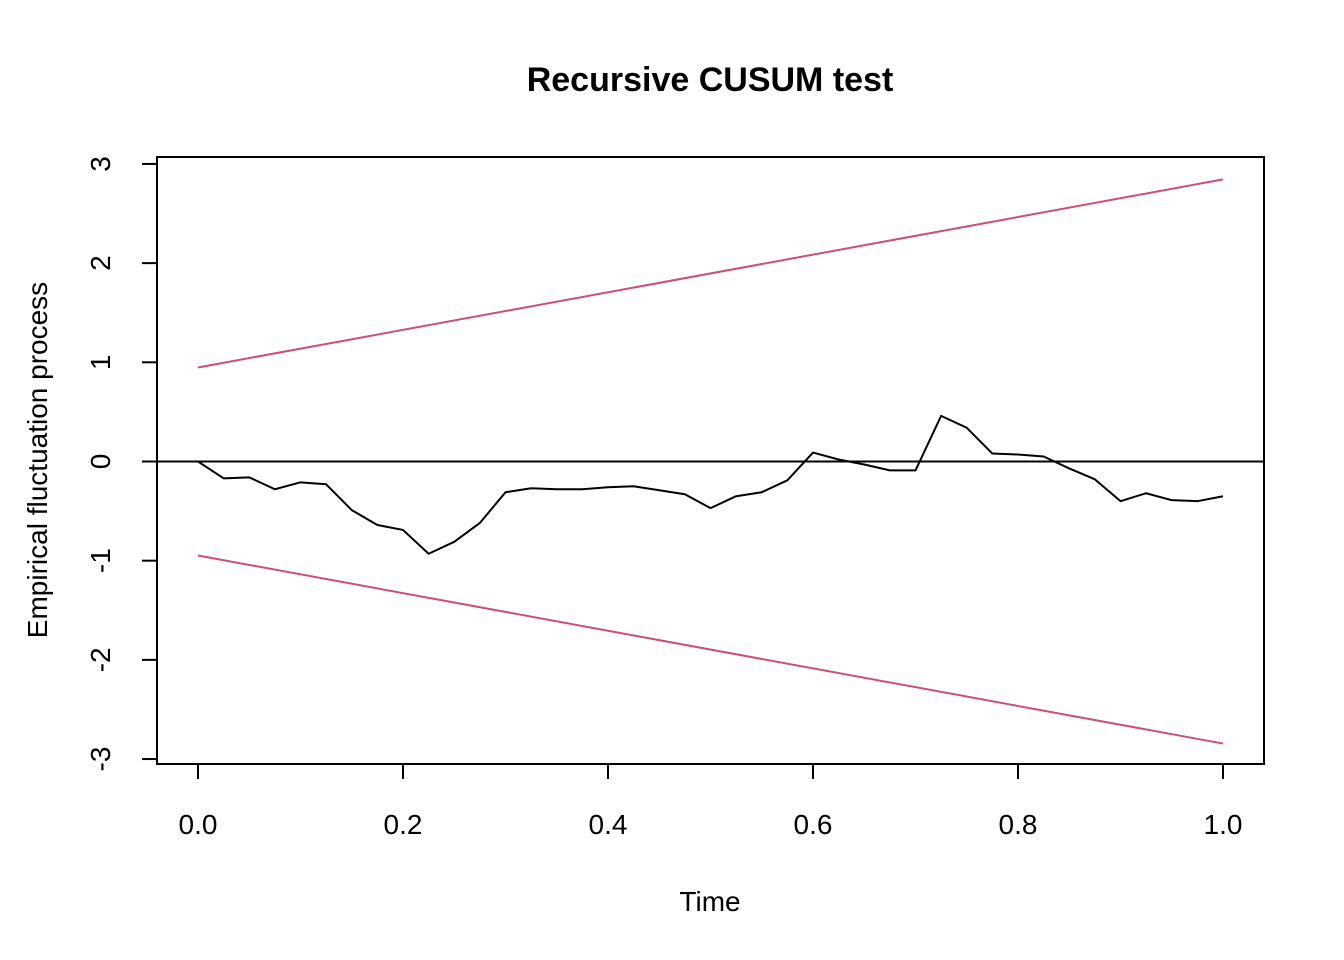  What do you see at coordinates (710, 484) in the screenshot?
I see `process-line` at bounding box center [710, 484].